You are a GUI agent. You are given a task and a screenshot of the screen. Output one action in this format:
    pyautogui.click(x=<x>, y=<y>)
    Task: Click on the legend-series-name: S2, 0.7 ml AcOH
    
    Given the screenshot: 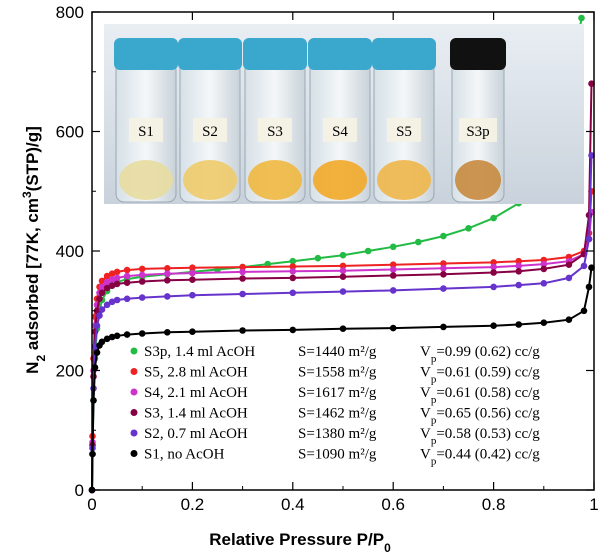 What is the action you would take?
    pyautogui.click(x=196, y=434)
    